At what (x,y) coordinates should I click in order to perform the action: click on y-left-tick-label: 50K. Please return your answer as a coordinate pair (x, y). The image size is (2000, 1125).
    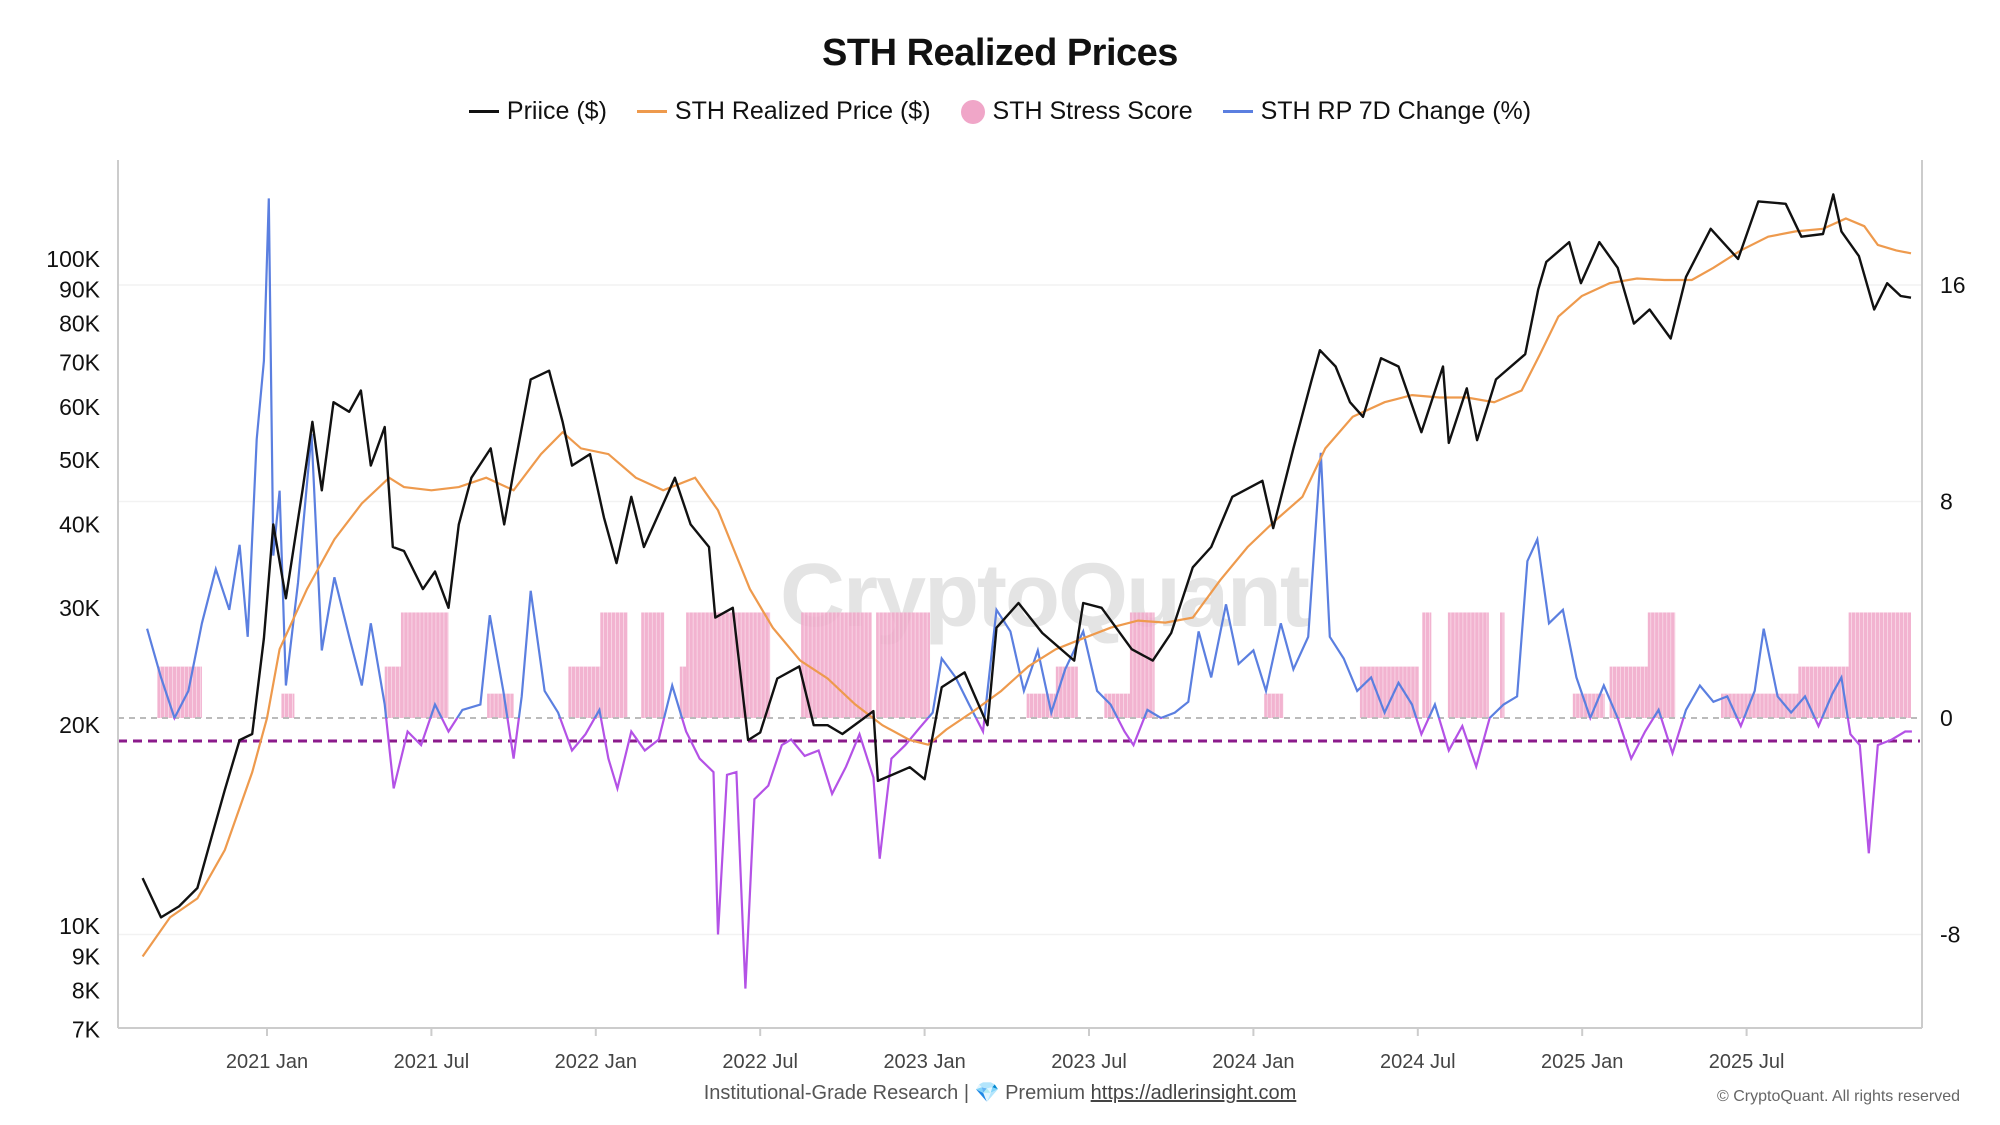
    Looking at the image, I should click on (80, 460).